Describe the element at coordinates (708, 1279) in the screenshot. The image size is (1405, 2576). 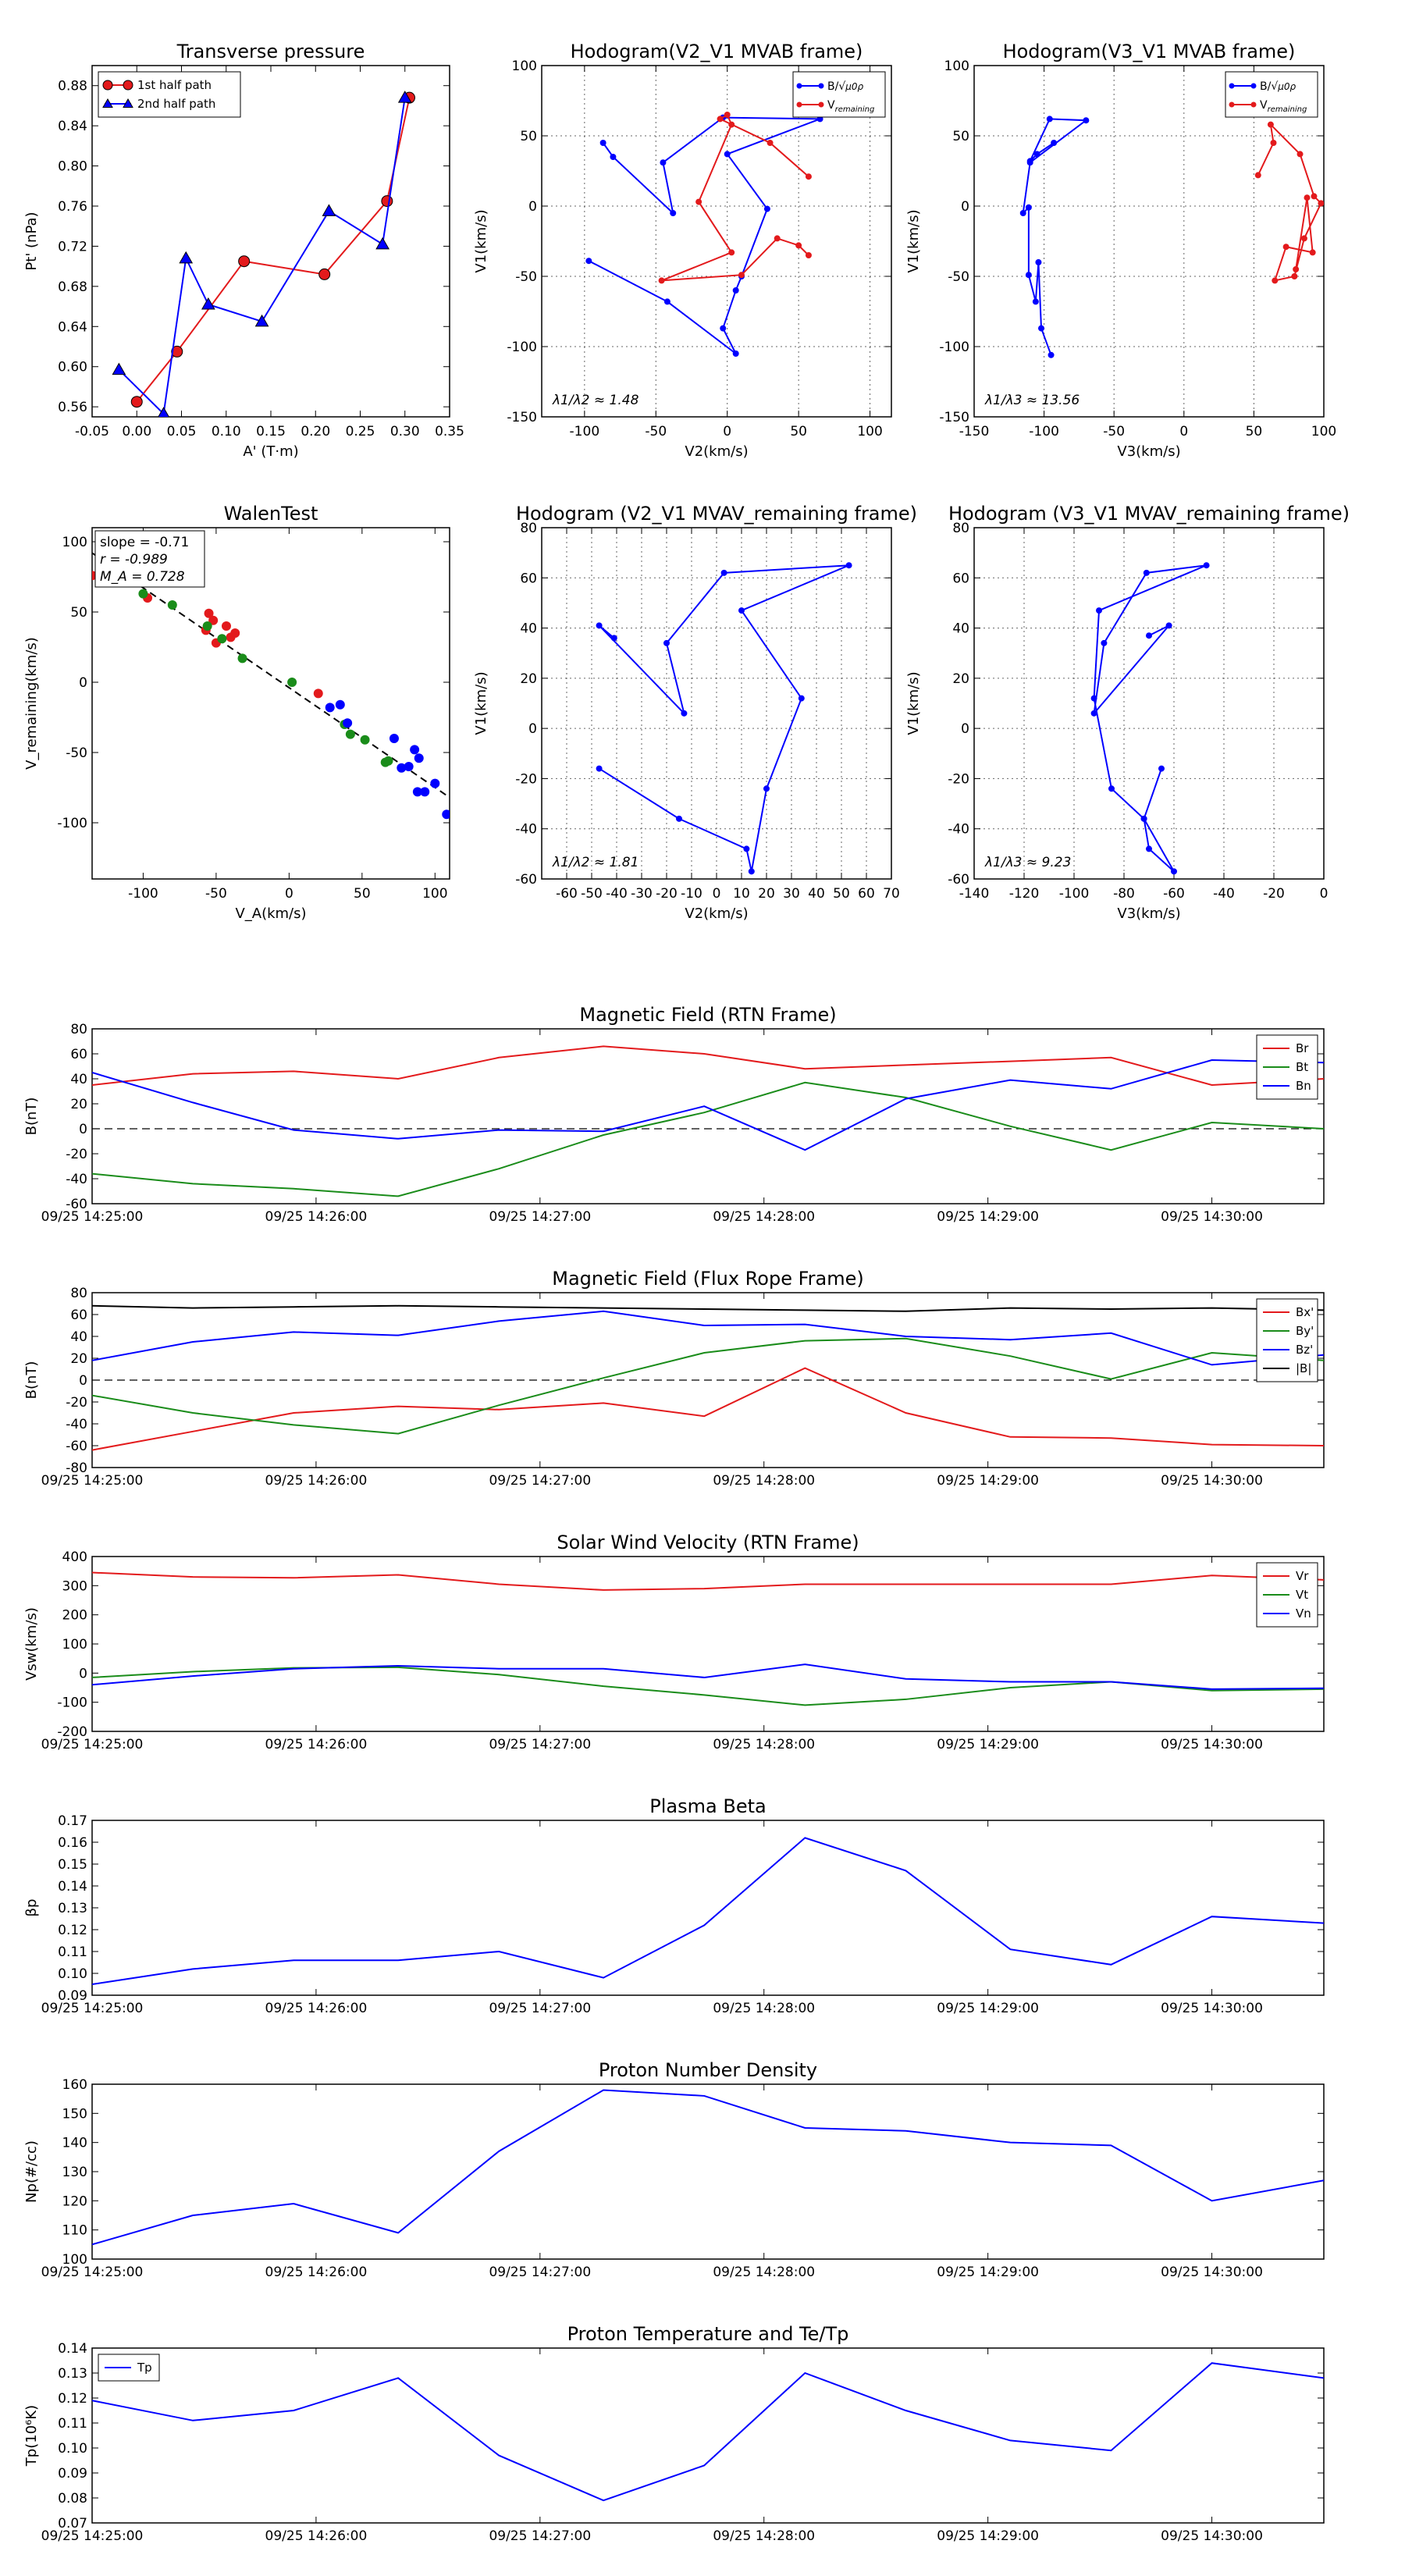
I see `chart-title: Magnetic Field (Flux Rope Frame)` at that location.